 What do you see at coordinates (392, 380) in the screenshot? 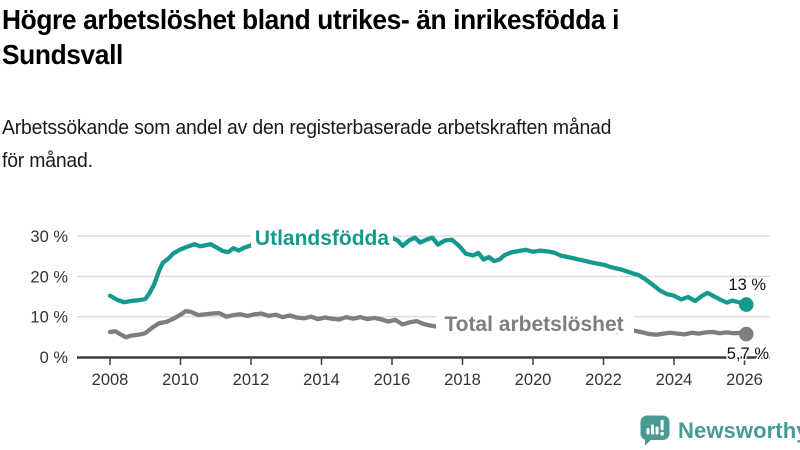
I see `x-tick-label: 2016` at bounding box center [392, 380].